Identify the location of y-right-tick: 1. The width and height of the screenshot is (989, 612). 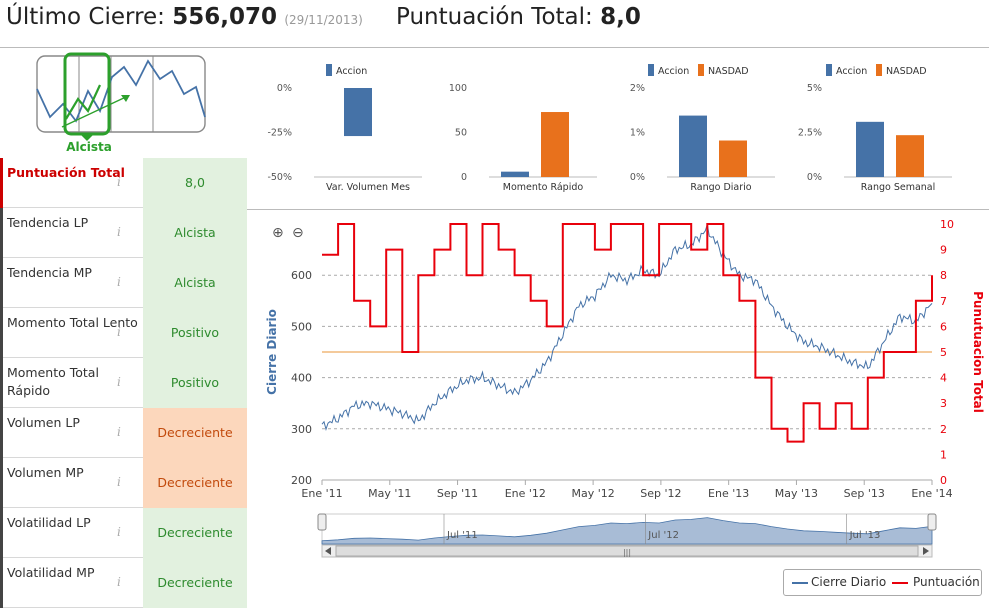
(943, 454).